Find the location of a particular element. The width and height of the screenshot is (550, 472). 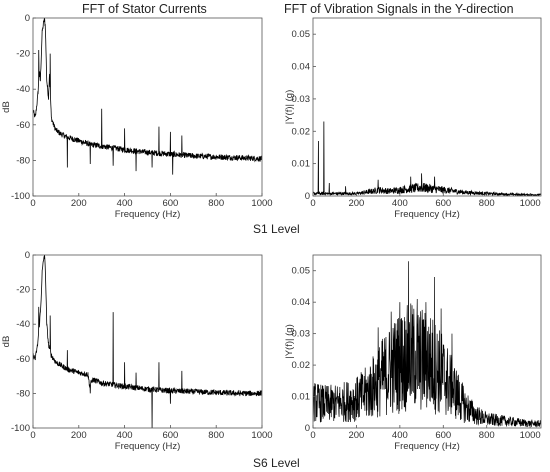

s1-current-xtick-label: 800 is located at coordinates (216, 203).